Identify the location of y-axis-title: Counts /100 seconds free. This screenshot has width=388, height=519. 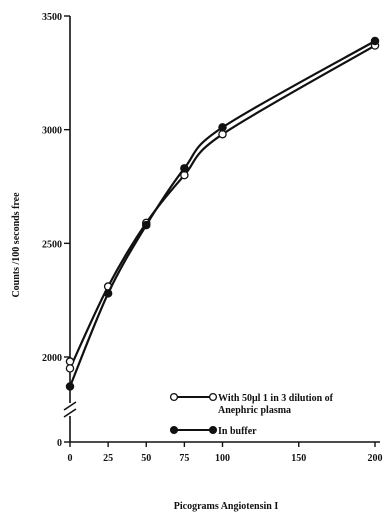
(16, 245).